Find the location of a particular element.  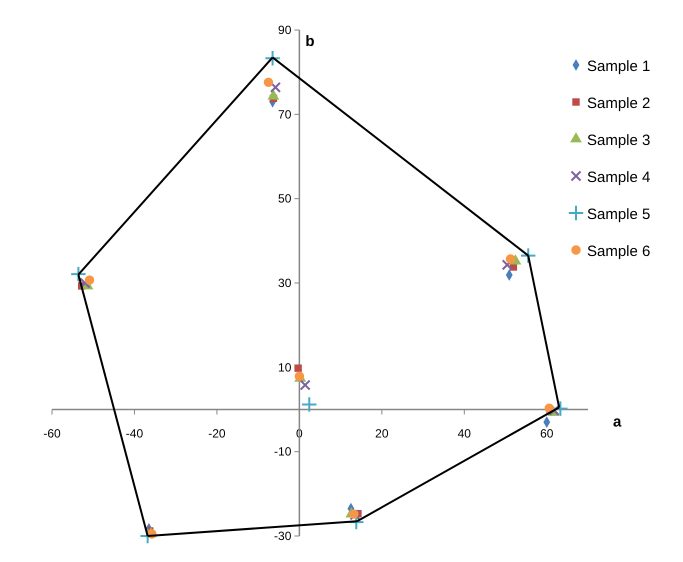

legend-label: Sample 3 is located at coordinates (618, 140).